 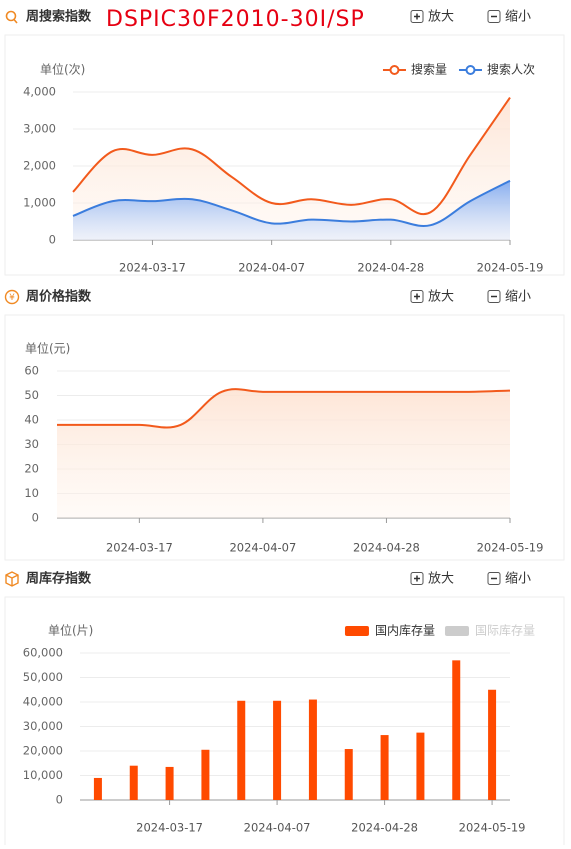 What do you see at coordinates (59, 579) in the screenshot?
I see `panel-title: 周库存指数` at bounding box center [59, 579].